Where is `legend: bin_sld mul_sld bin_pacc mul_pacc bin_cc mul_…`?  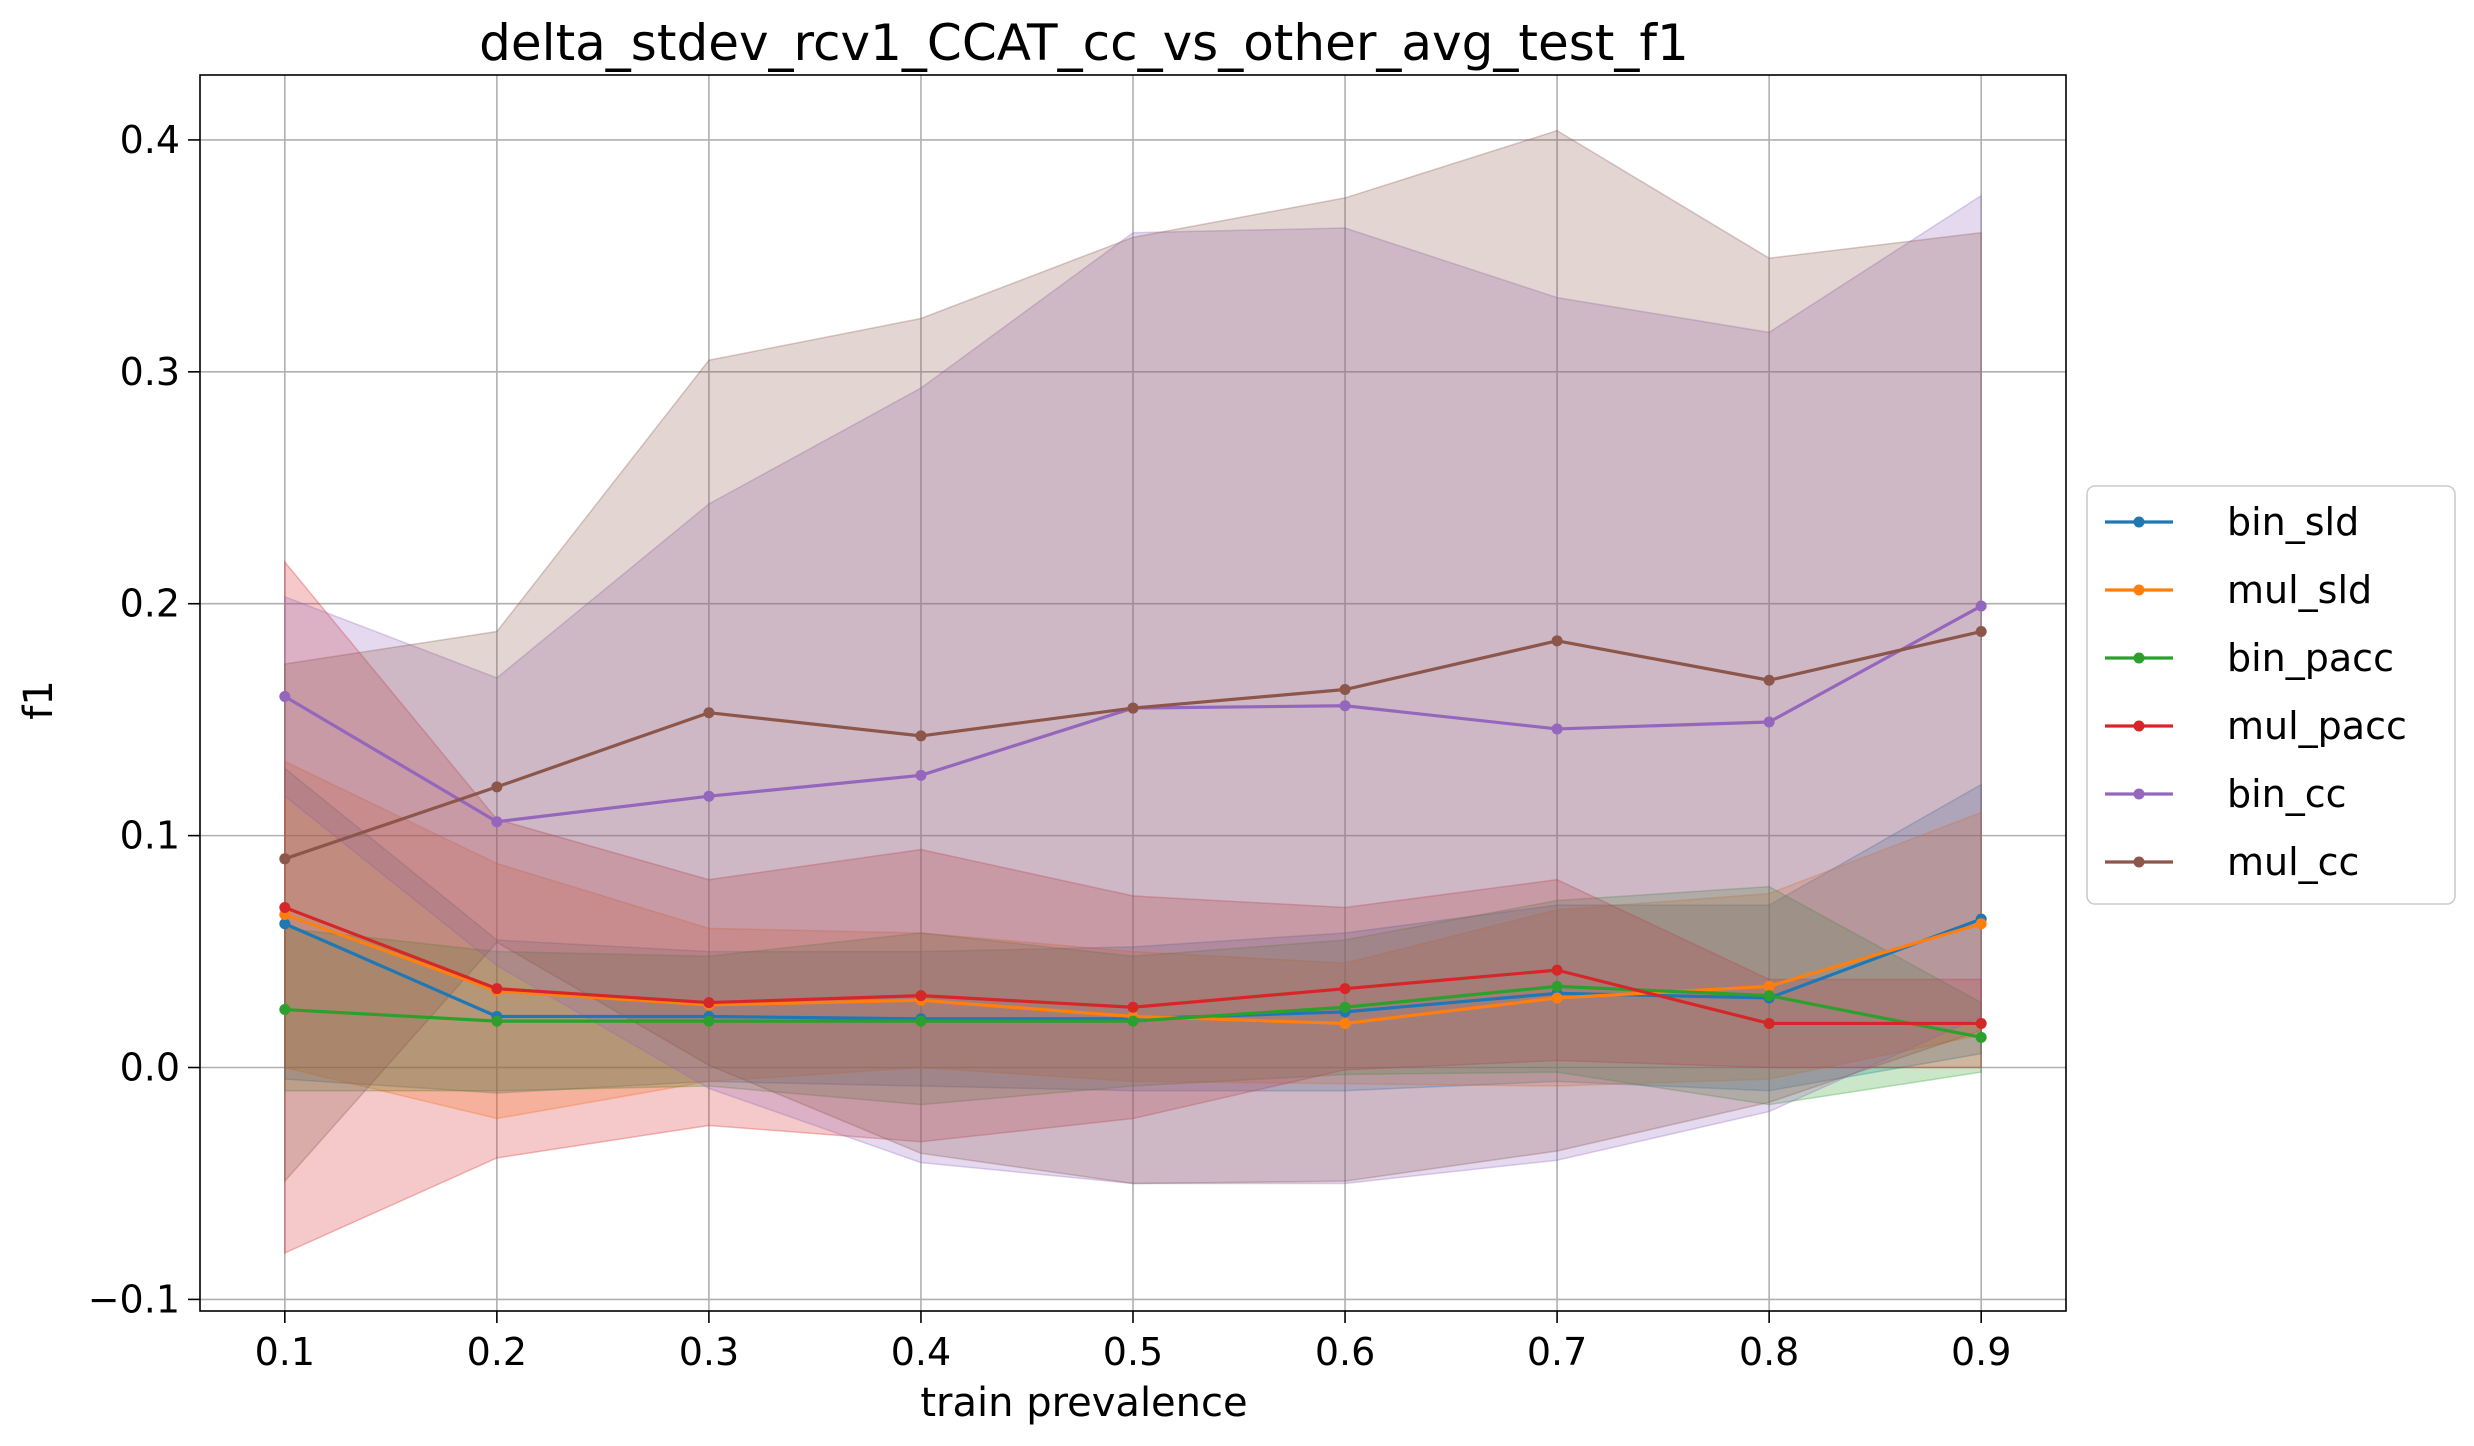 legend: bin_sld mul_sld bin_pacc mul_pacc bin_cc mul_… is located at coordinates (2271, 695).